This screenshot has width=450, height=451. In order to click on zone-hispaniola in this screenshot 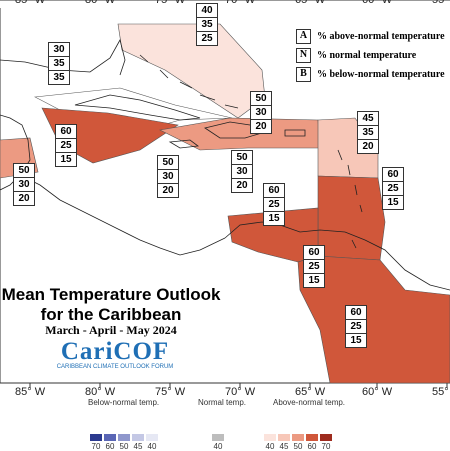, I will do `click(240, 134)`.